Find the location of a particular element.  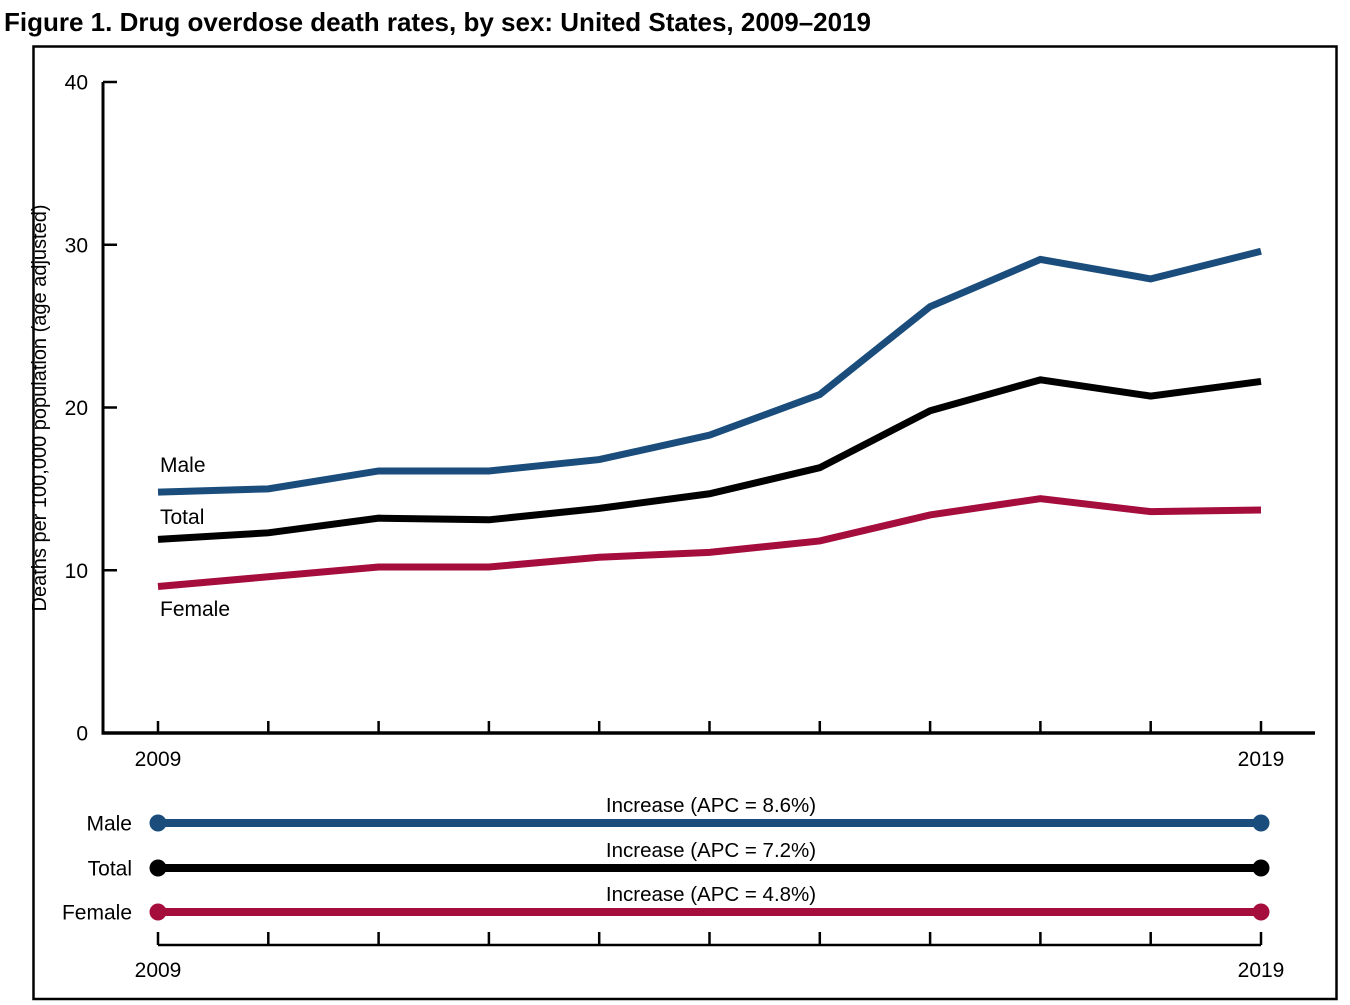

female-series-line is located at coordinates (709, 543).